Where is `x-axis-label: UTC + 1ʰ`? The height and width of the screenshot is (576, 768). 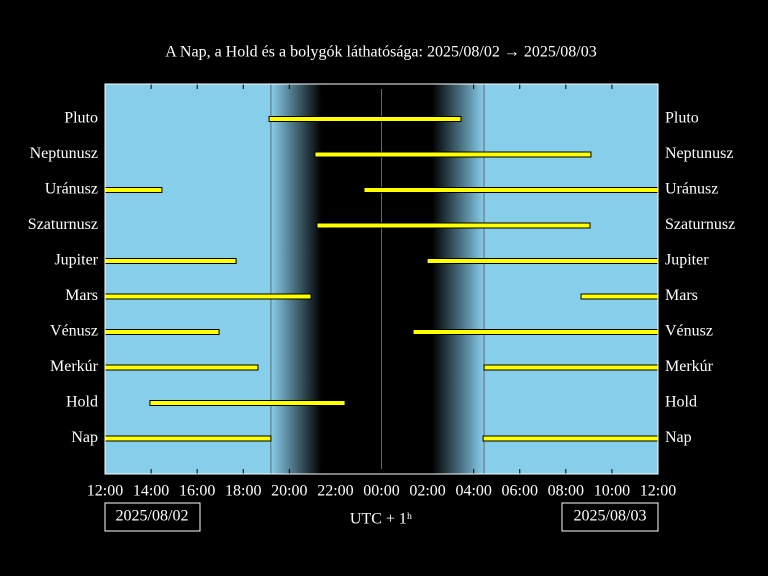 x-axis-label: UTC + 1ʰ is located at coordinates (381, 519).